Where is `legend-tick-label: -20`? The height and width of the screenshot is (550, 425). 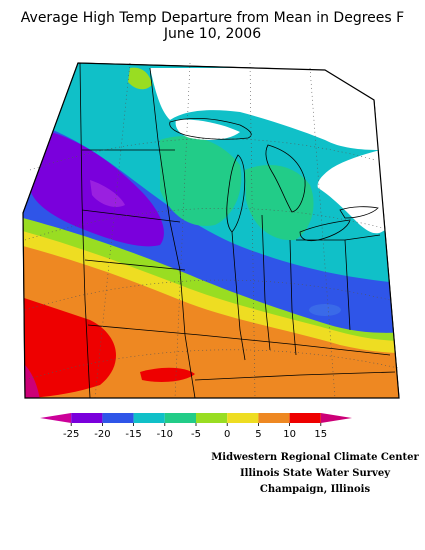 legend-tick-label: -20 is located at coordinates (102, 434).